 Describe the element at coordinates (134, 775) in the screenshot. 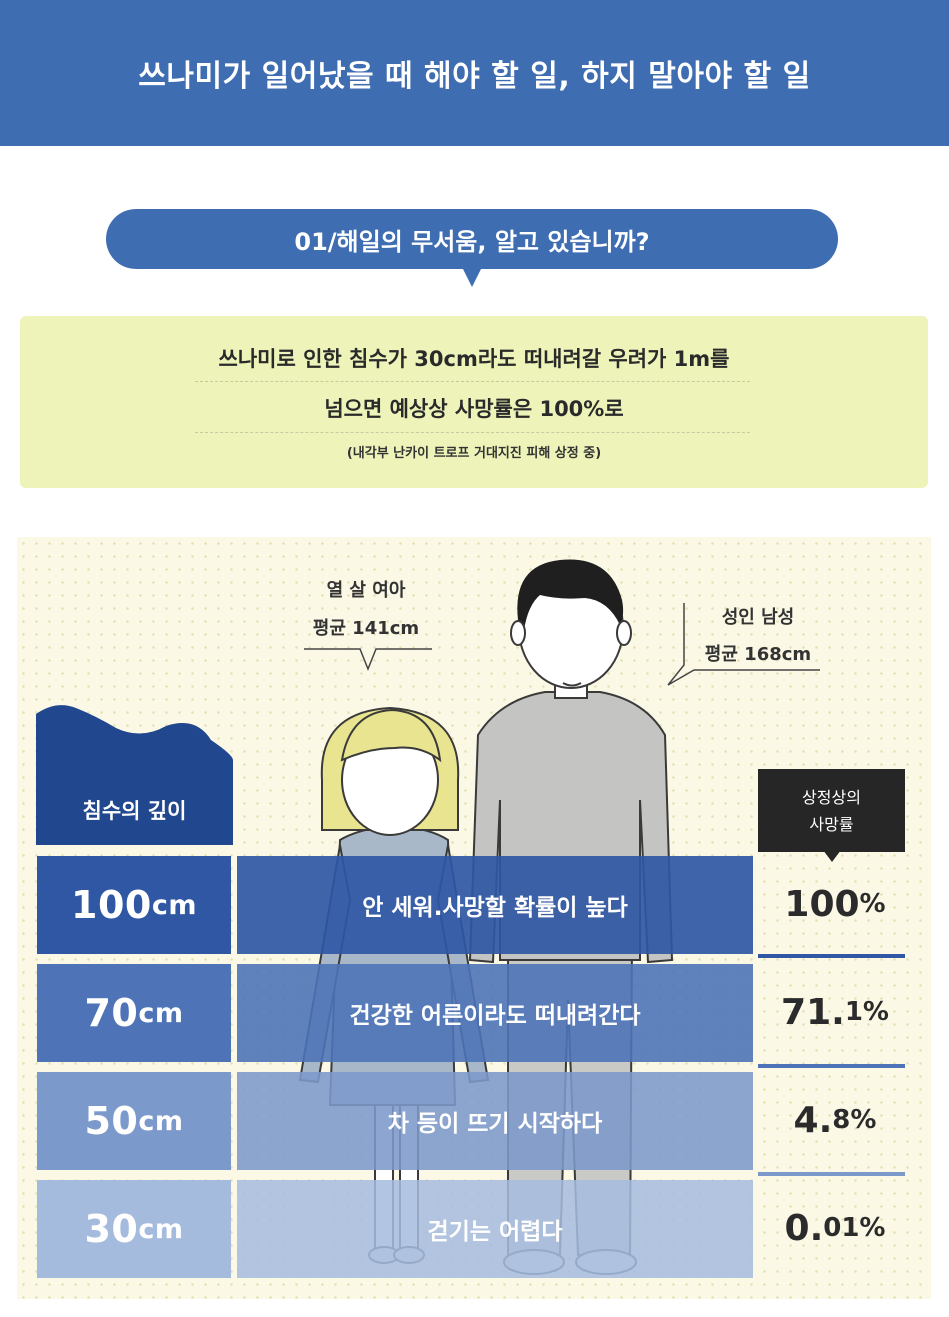

I see `wave-shape` at that location.